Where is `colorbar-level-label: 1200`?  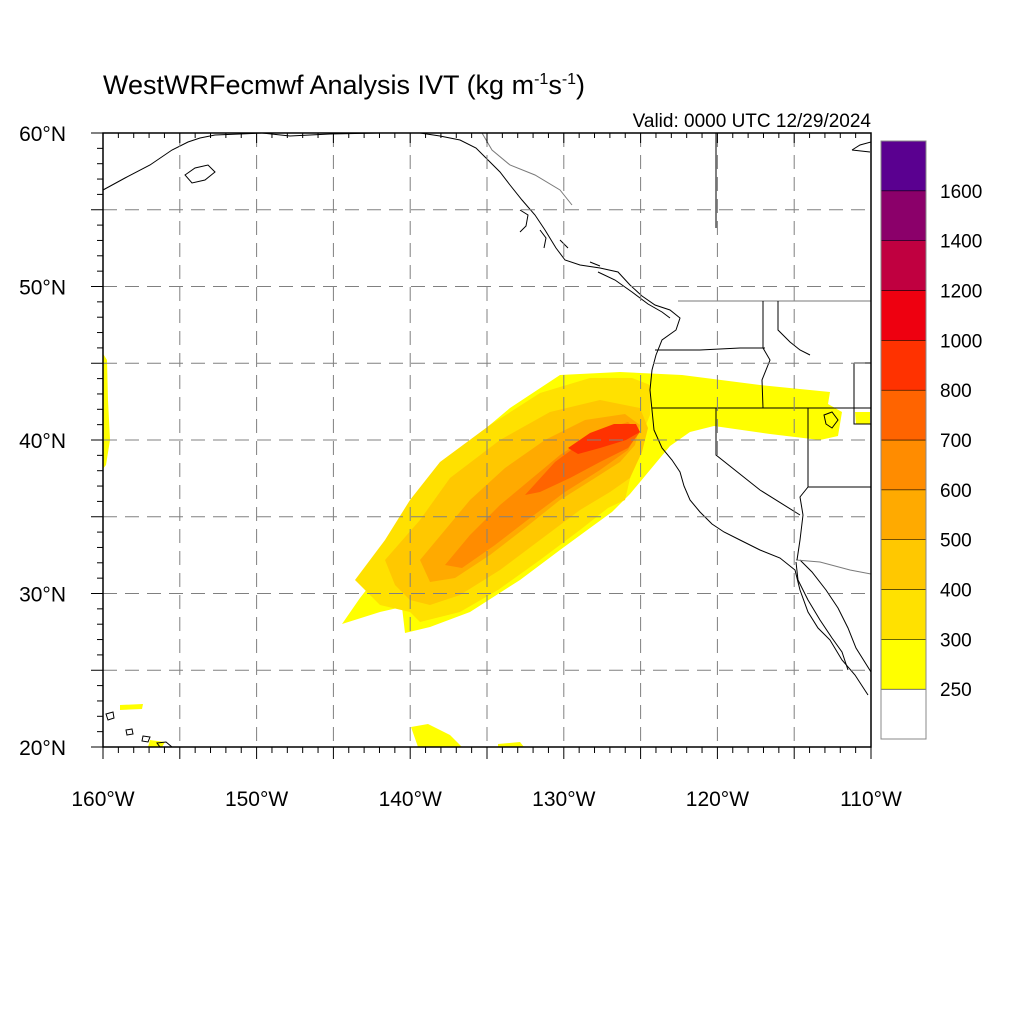 colorbar-level-label: 1200 is located at coordinates (961, 292).